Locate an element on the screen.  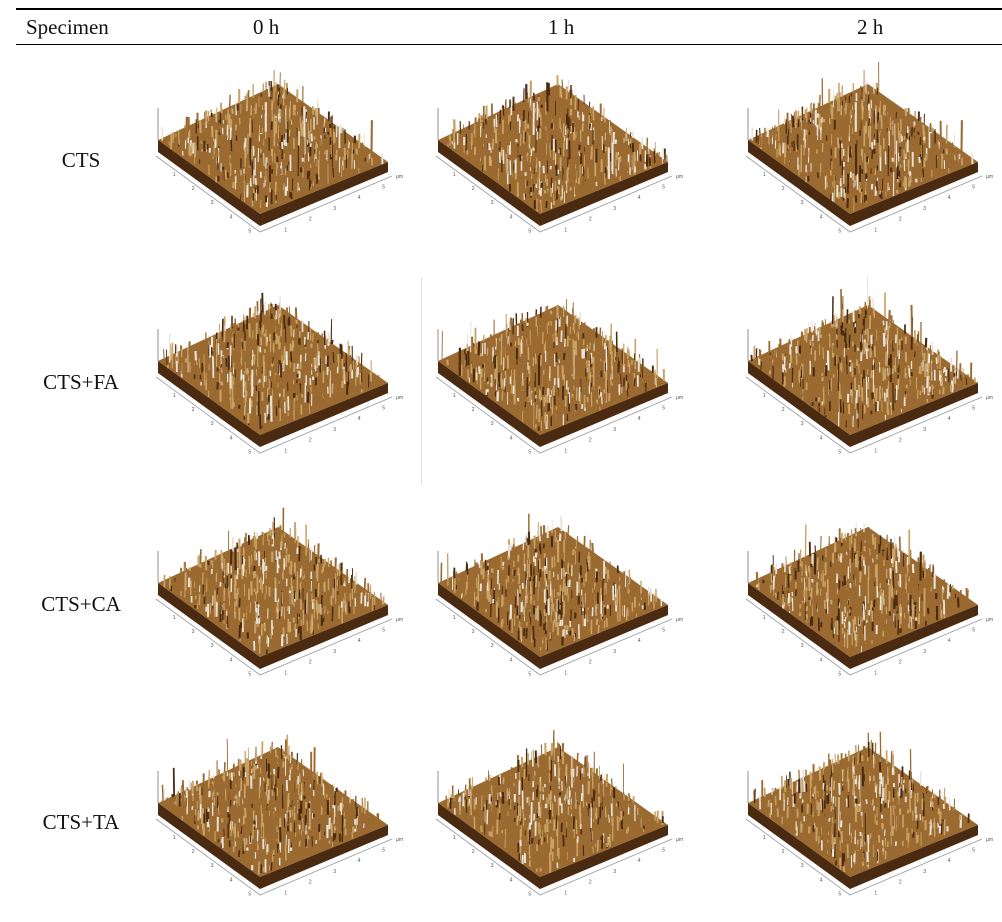
row-label-cts-ca: CTS+CA is located at coordinates (81, 604).